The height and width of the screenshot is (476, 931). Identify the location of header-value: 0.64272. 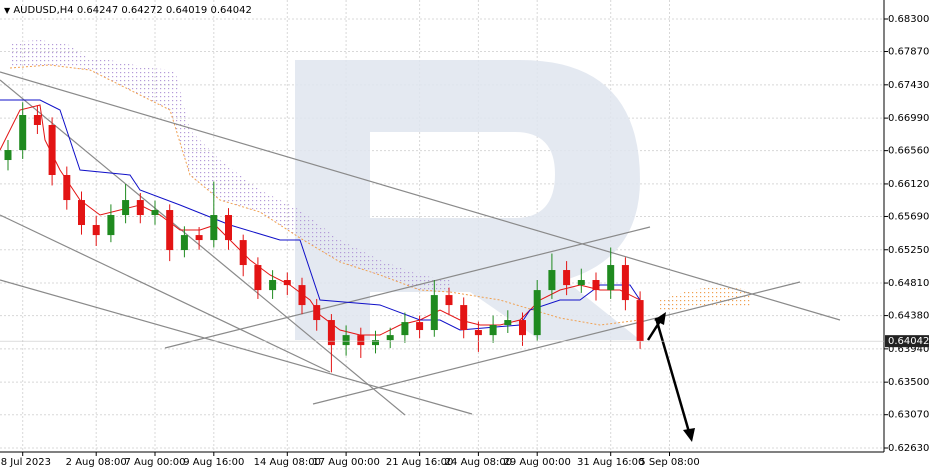
(141, 10).